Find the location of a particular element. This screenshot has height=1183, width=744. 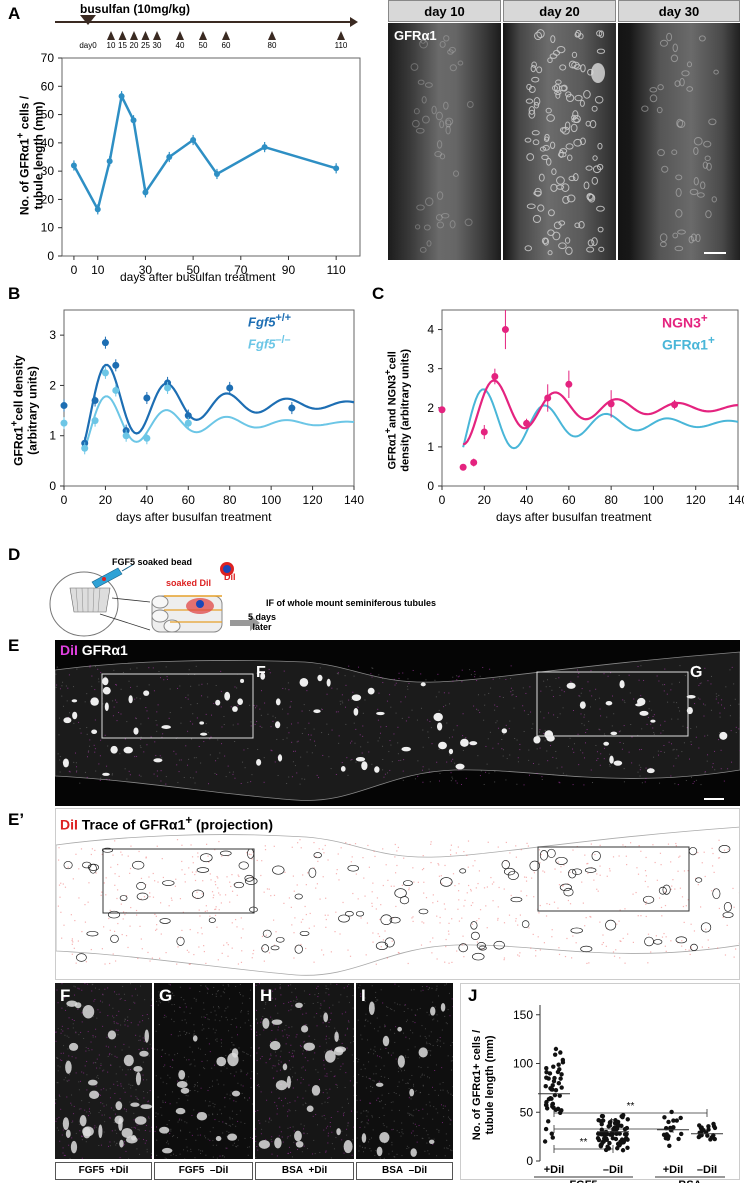

scale-bar-e is located at coordinates (714, 799).